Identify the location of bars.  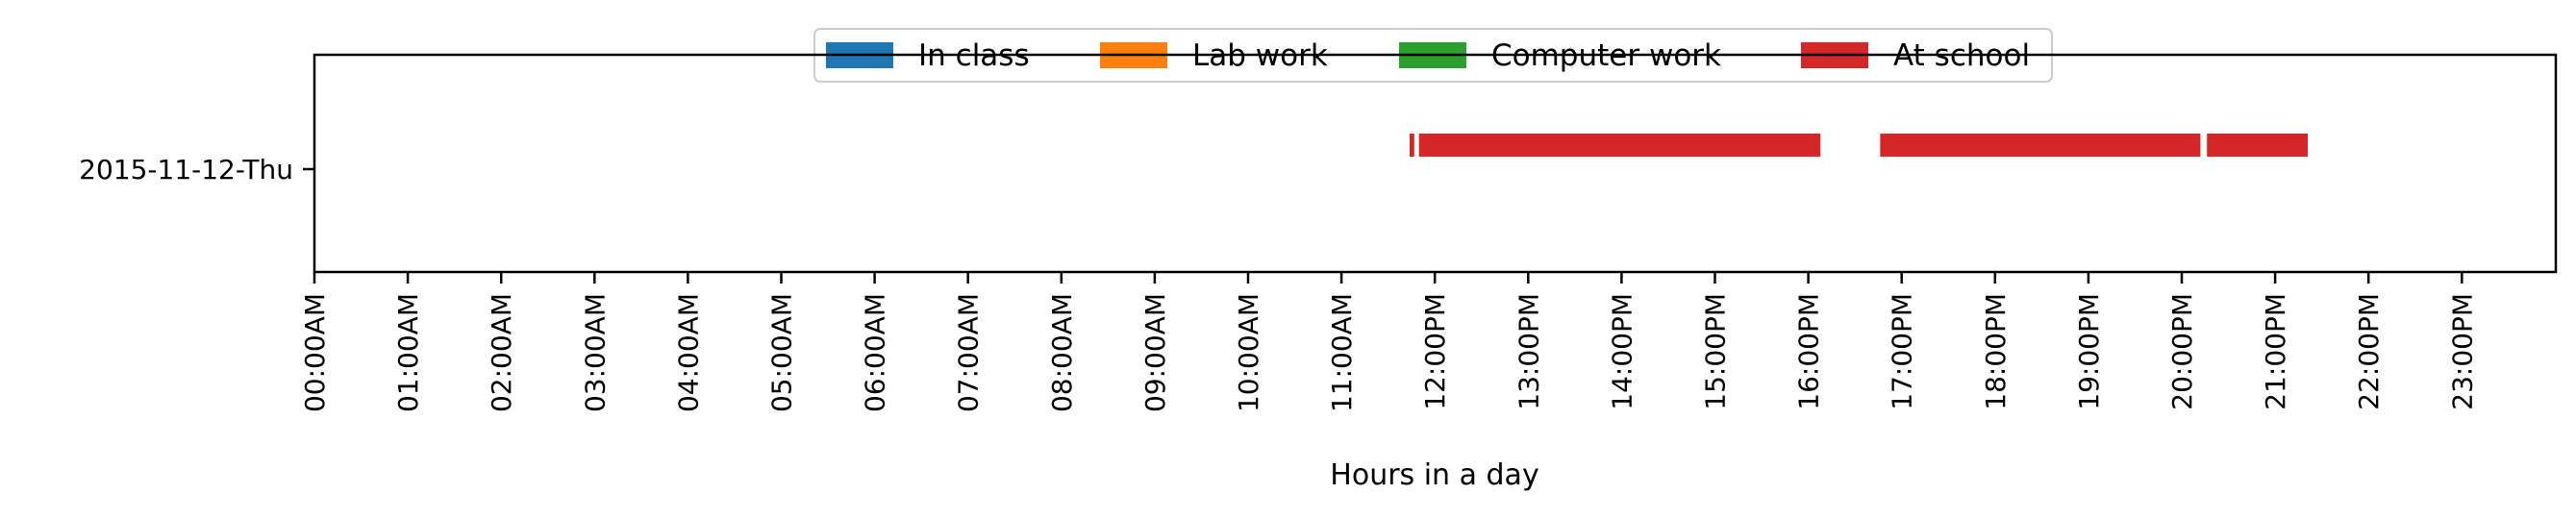
(1859, 145).